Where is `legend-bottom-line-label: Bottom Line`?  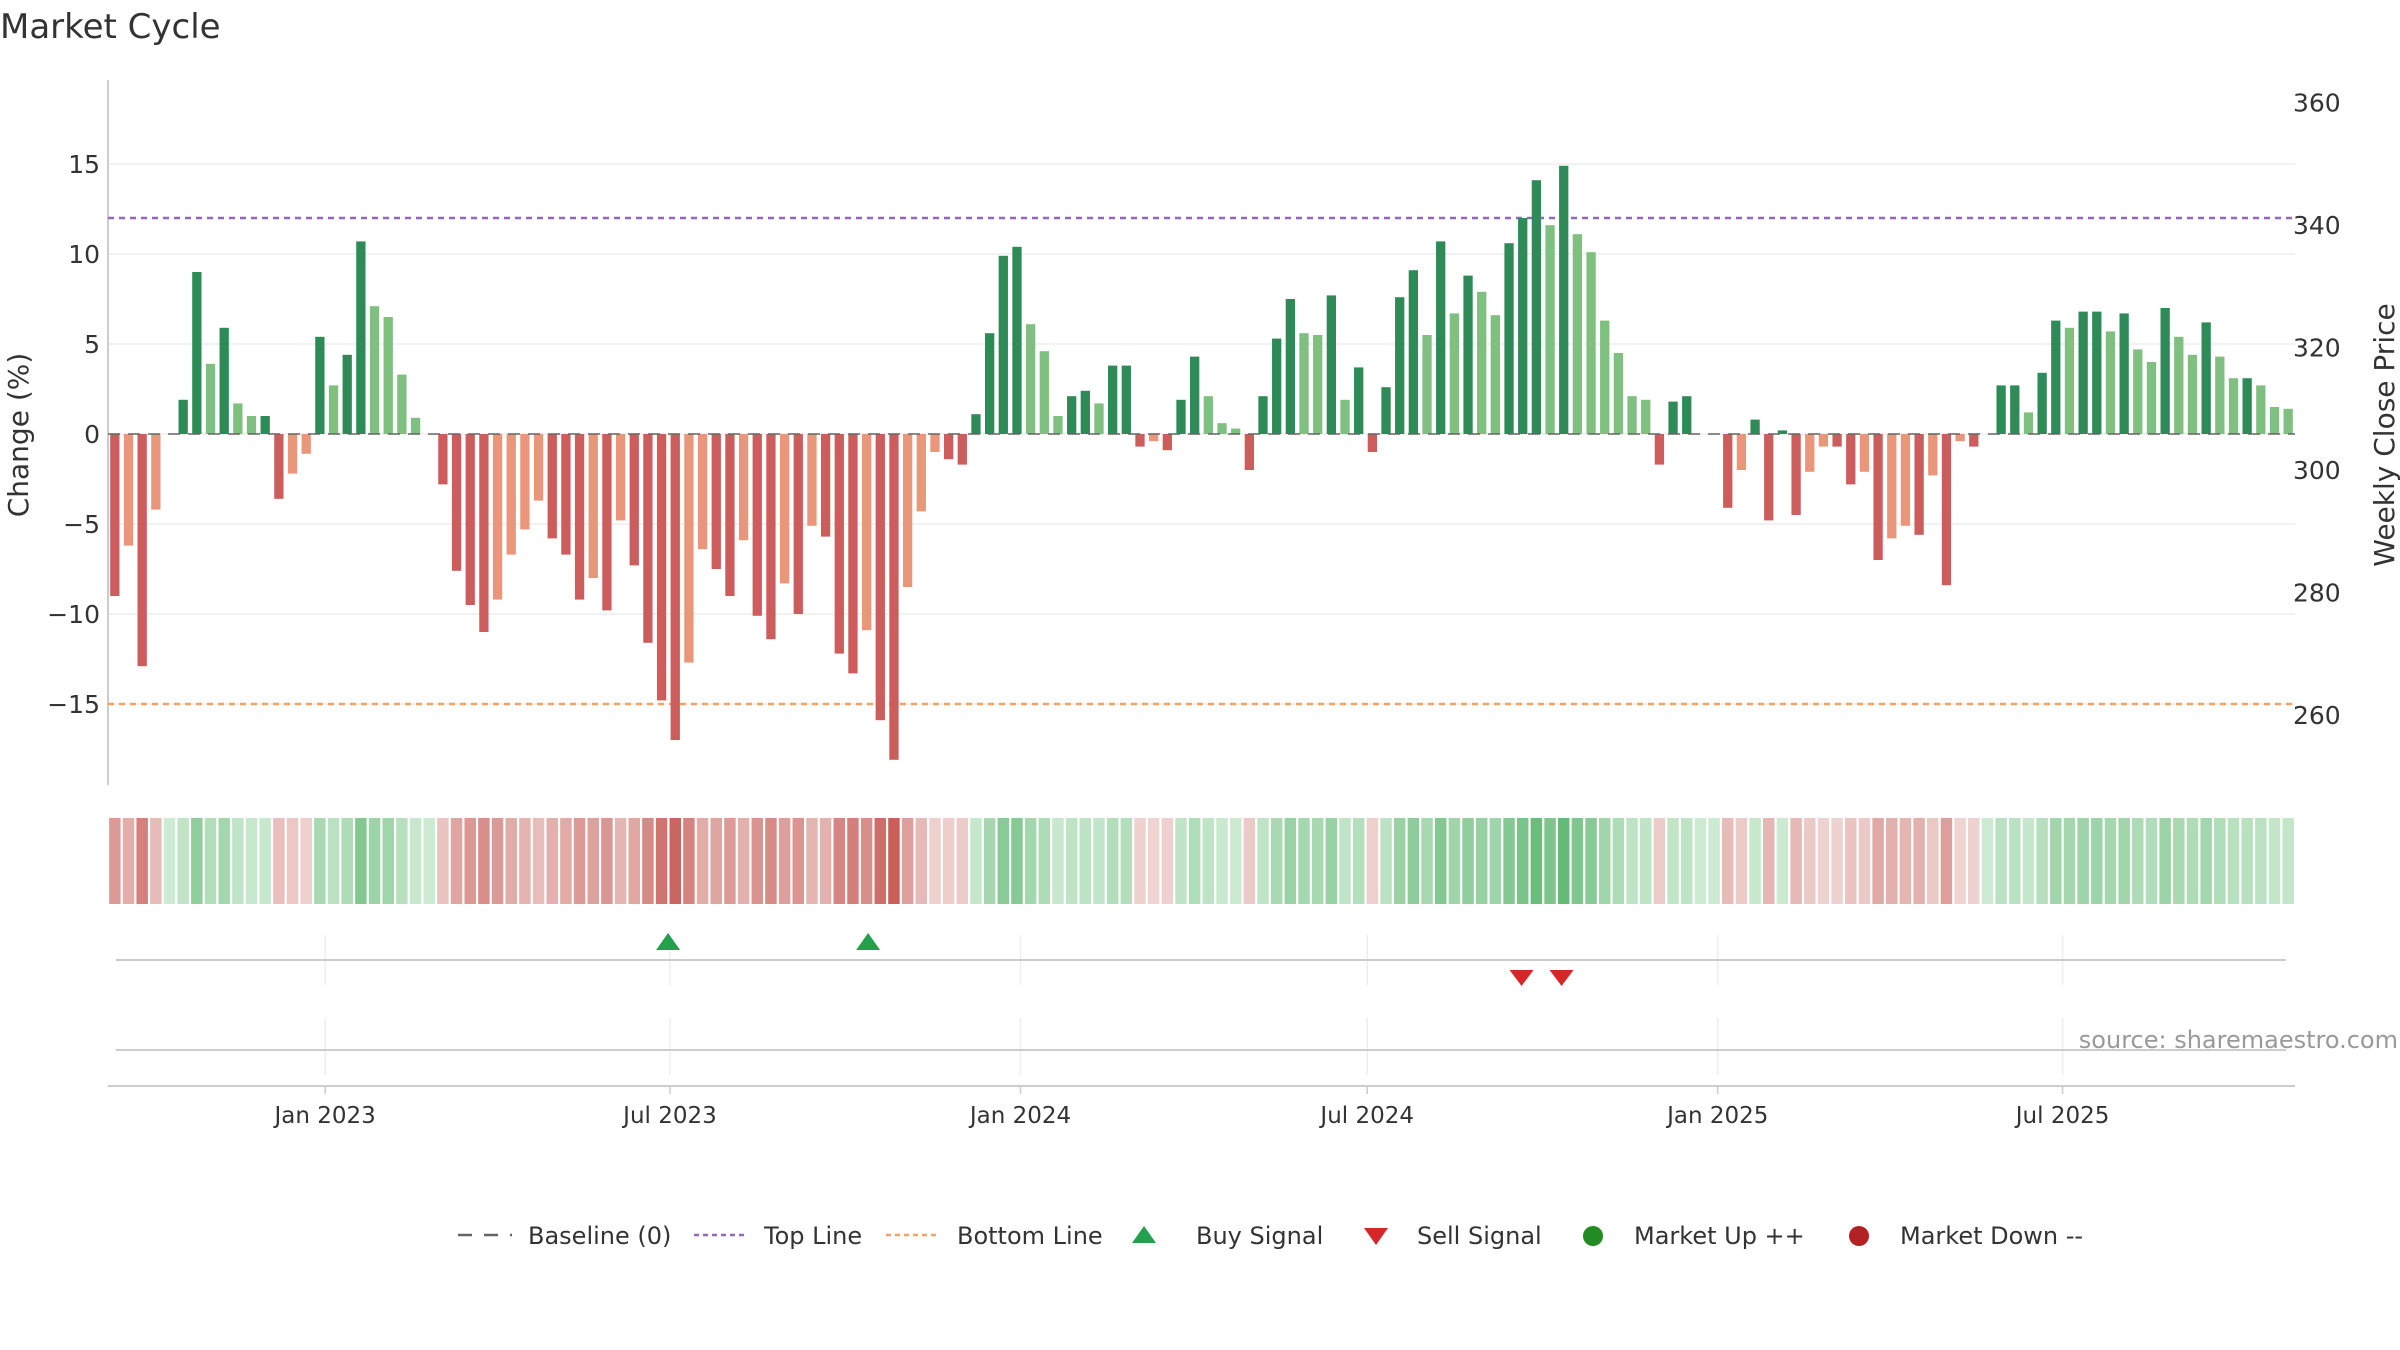 legend-bottom-line-label: Bottom Line is located at coordinates (1030, 1236).